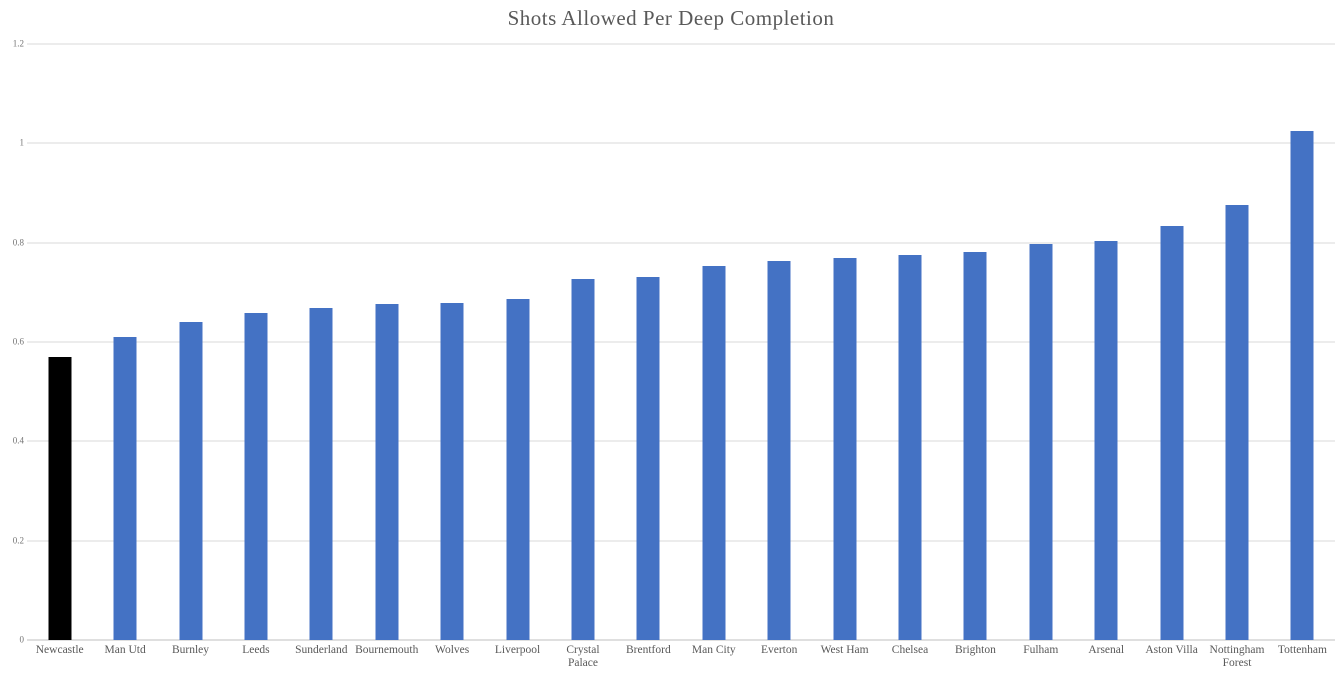 Image resolution: width=1342 pixels, height=677 pixels. What do you see at coordinates (125, 488) in the screenshot?
I see `bar-man-utd` at bounding box center [125, 488].